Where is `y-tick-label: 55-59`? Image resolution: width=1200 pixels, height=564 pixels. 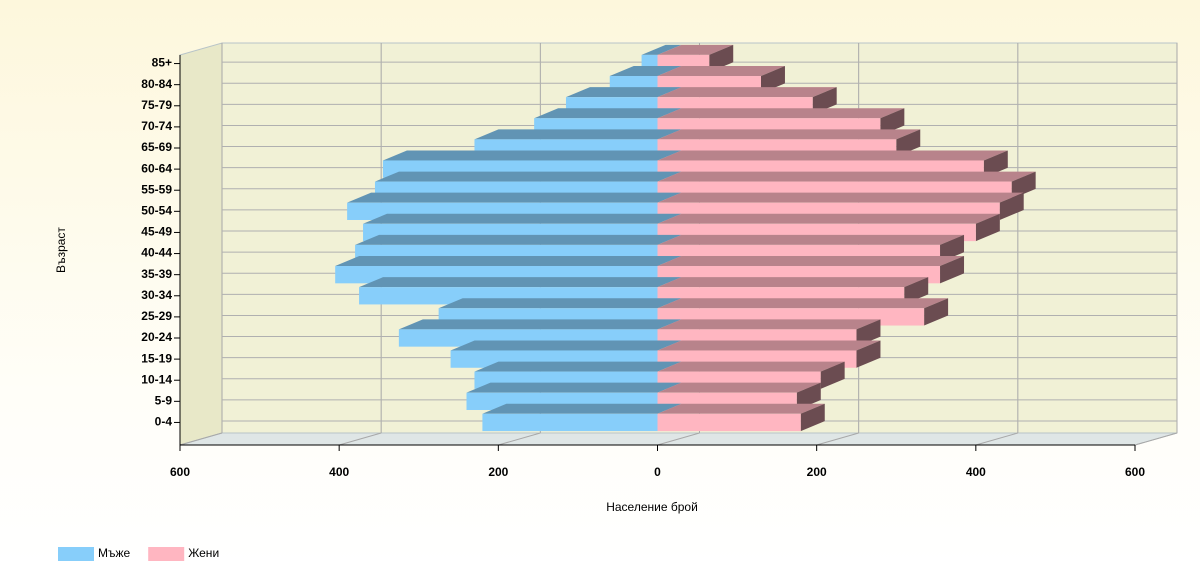 y-tick-label: 55-59 is located at coordinates (156, 189).